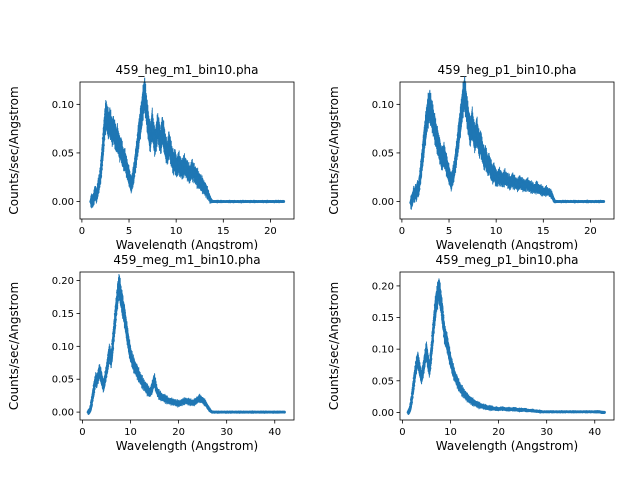 This screenshot has height=480, width=640. Describe the element at coordinates (186, 260) in the screenshot. I see `plot-title: 459_meg_m1_bin10.pha` at that location.